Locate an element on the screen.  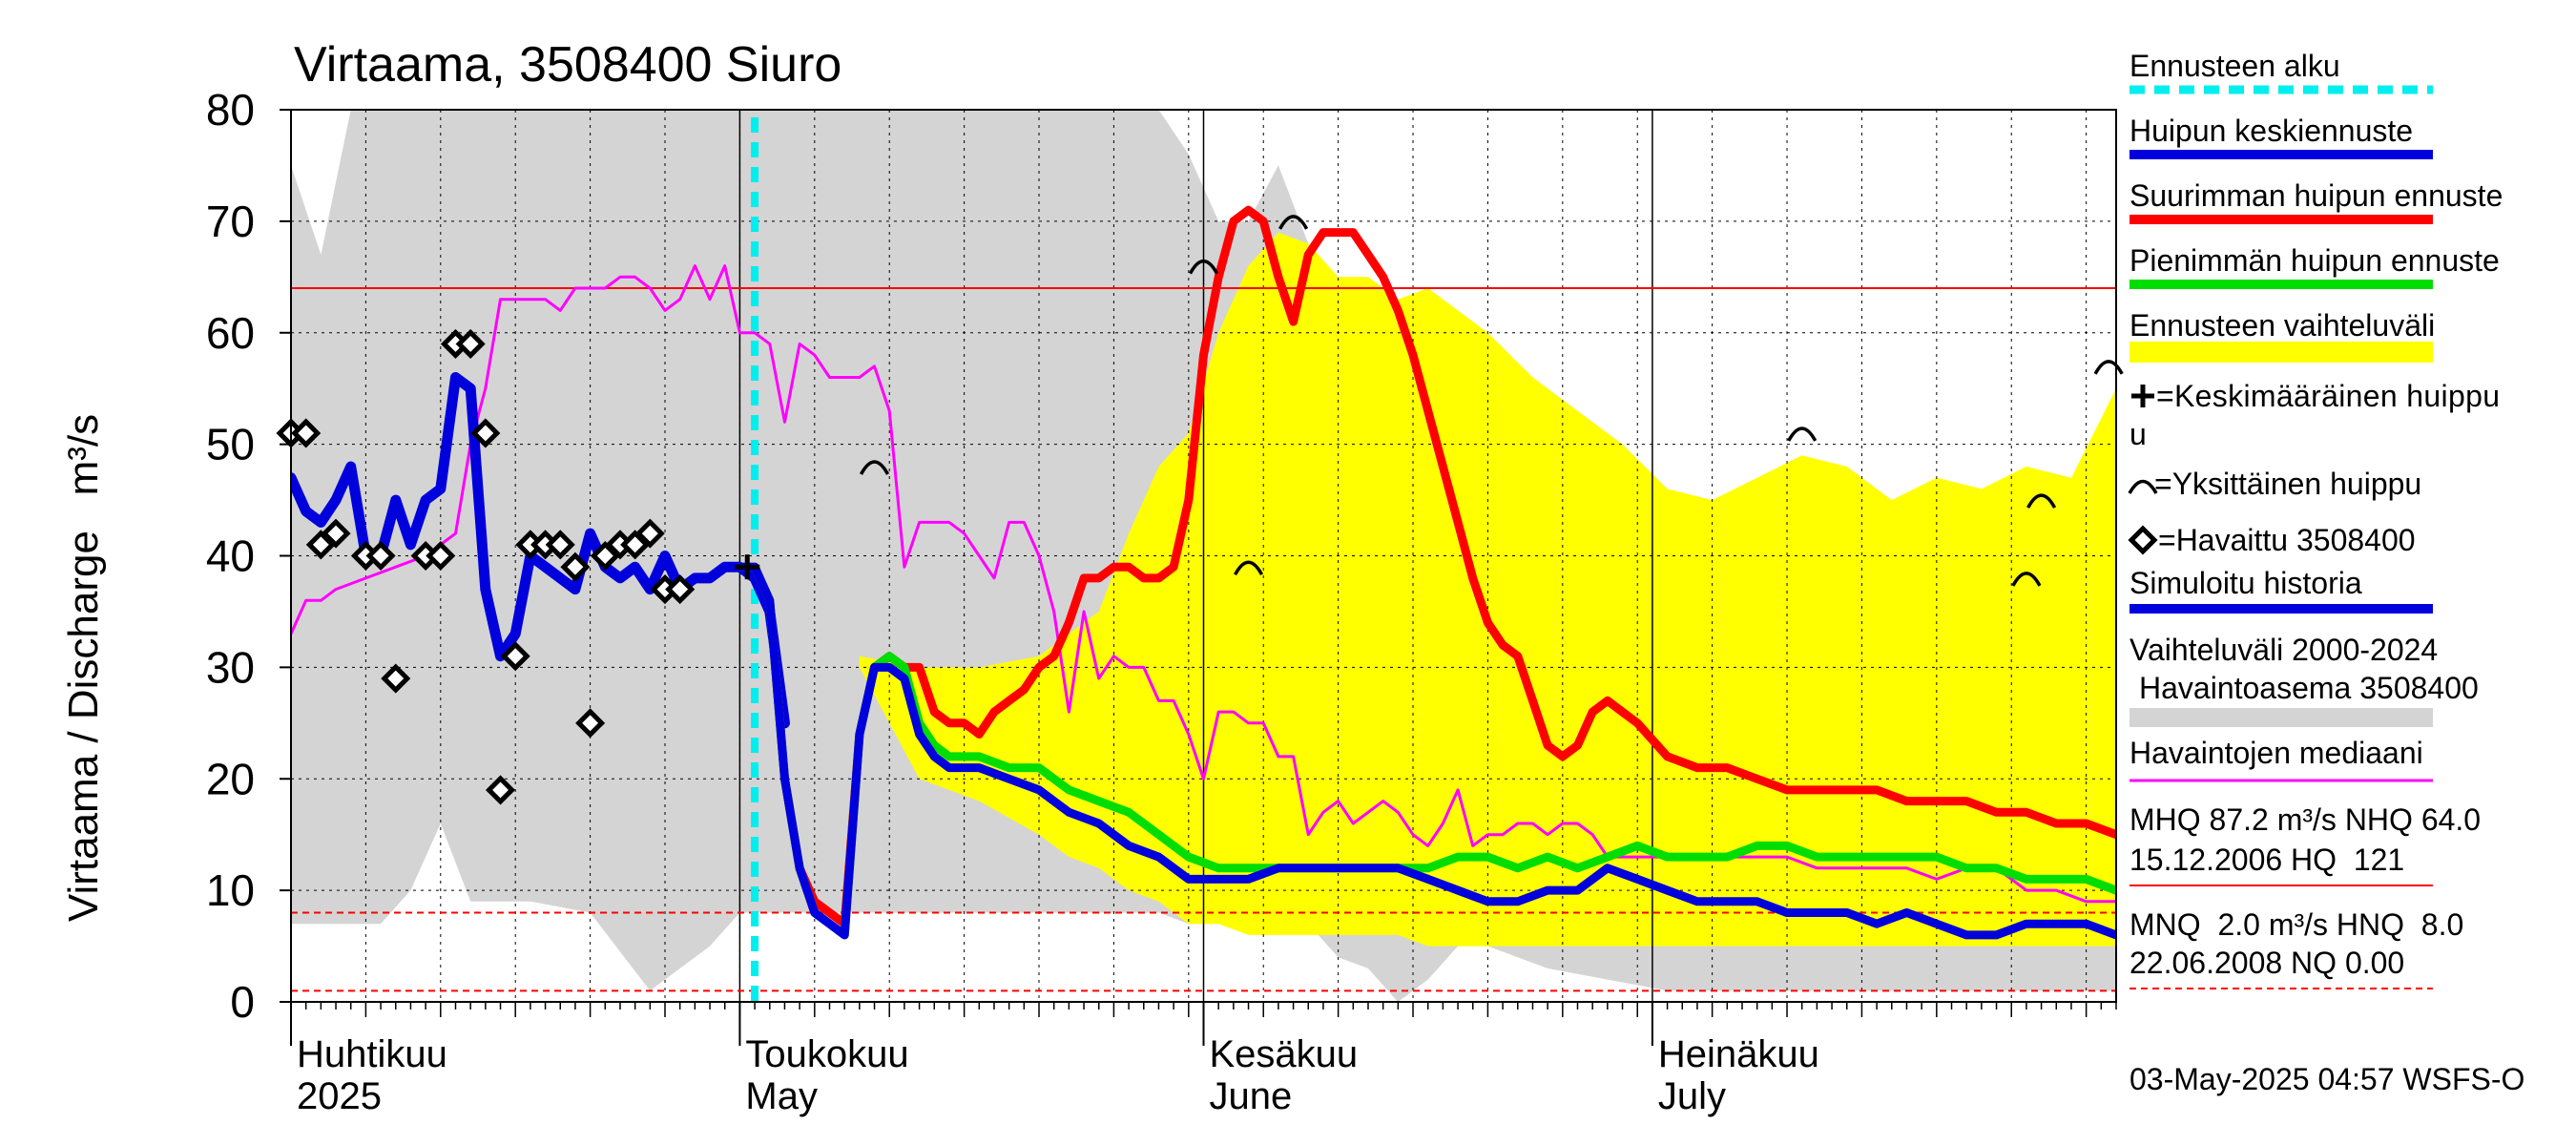
legend-label-range-1: Vaihteluväli 2000-2024 is located at coordinates (2283, 650).